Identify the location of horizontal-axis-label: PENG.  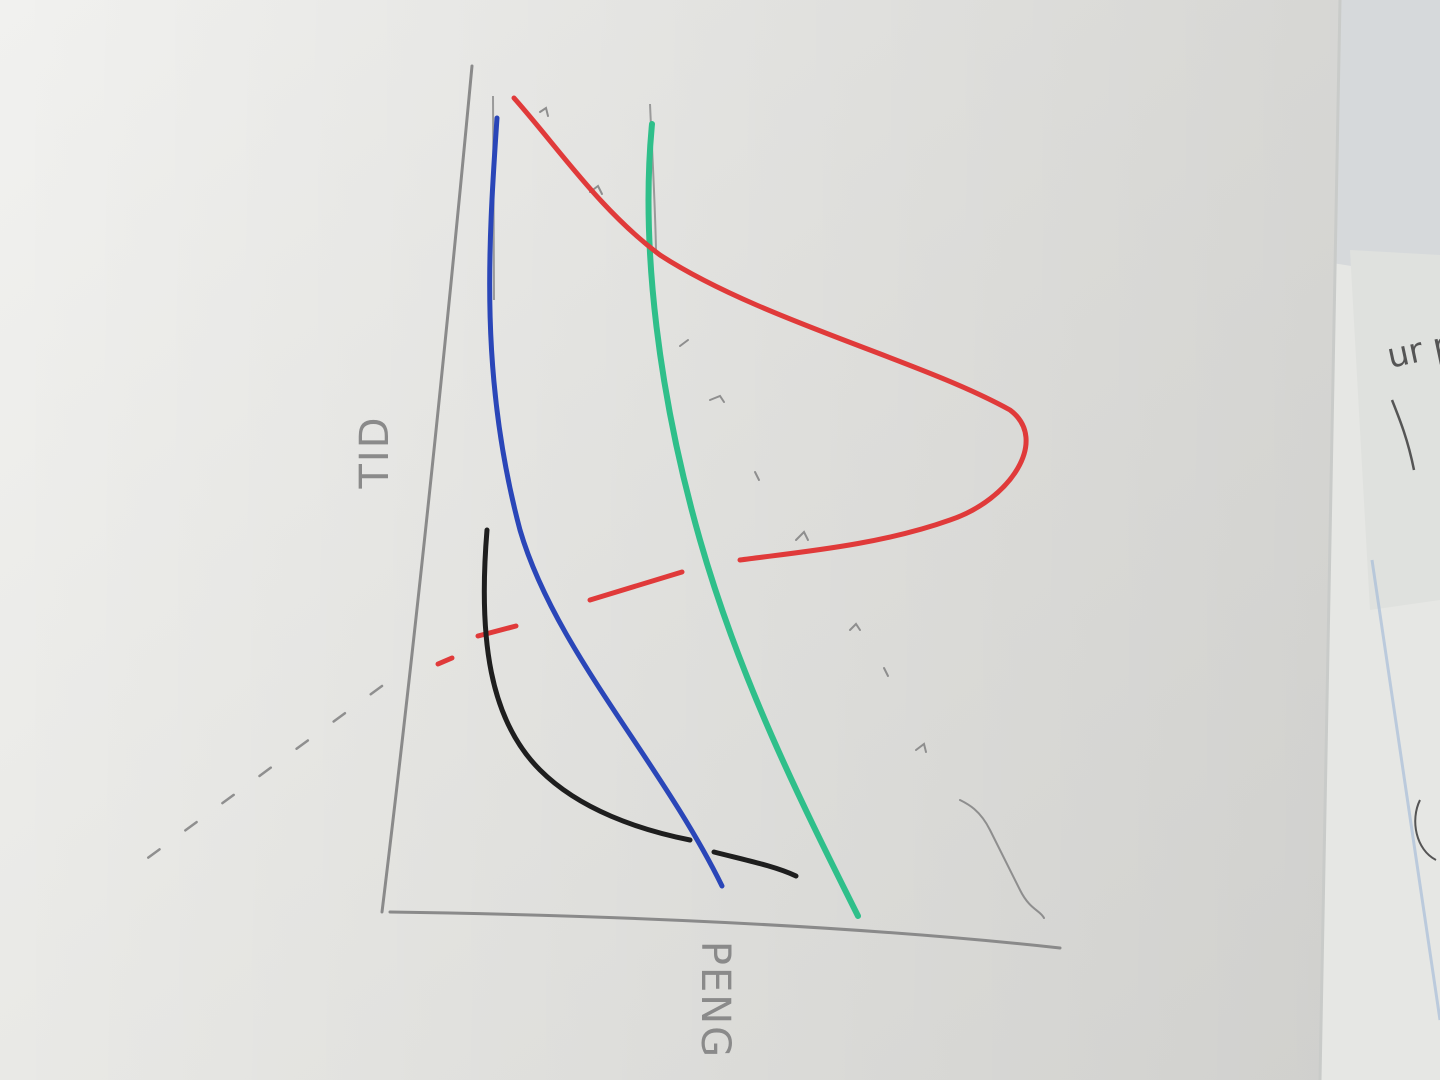
(715, 1000).